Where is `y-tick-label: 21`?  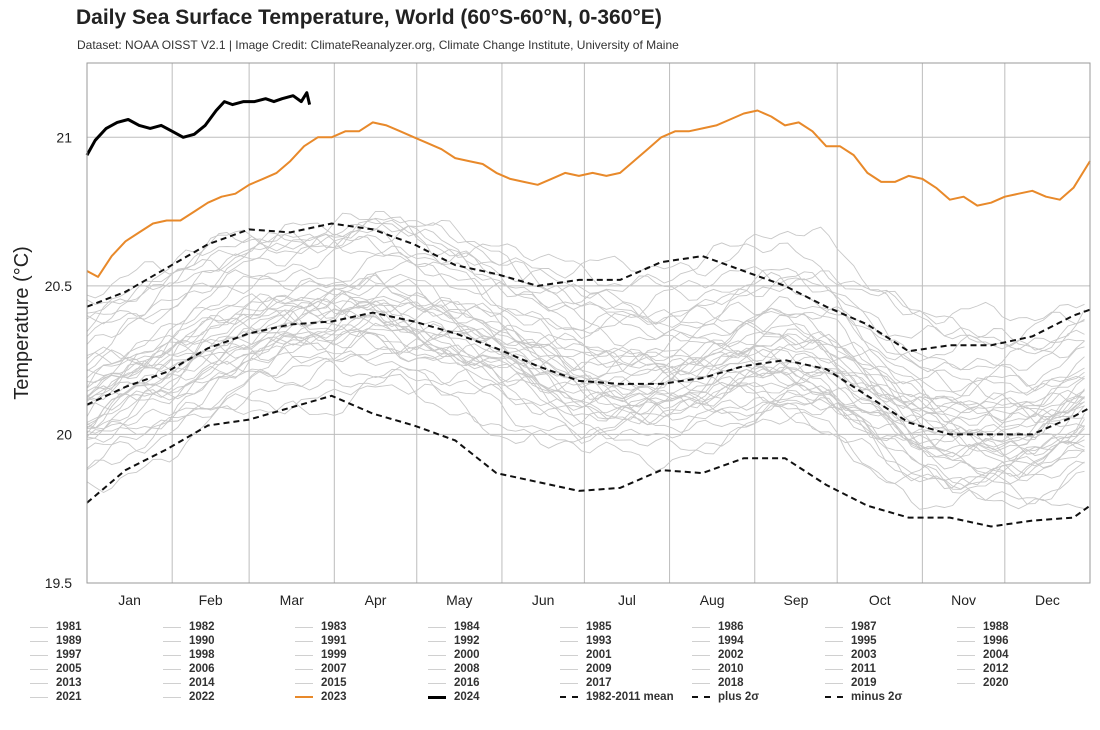 y-tick-label: 21 is located at coordinates (64, 137).